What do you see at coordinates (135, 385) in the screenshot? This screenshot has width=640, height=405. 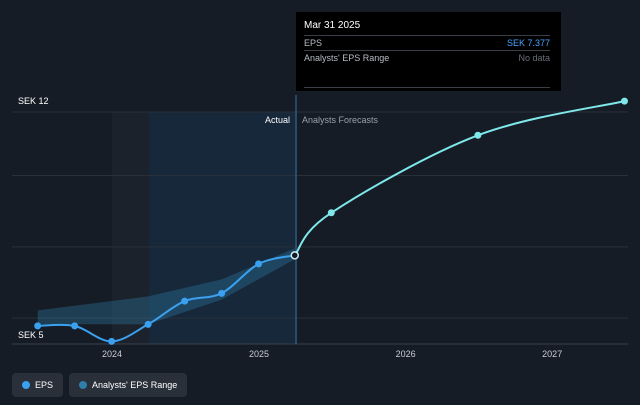 I see `legend-range-label: Analysts' EPS Range` at bounding box center [135, 385].